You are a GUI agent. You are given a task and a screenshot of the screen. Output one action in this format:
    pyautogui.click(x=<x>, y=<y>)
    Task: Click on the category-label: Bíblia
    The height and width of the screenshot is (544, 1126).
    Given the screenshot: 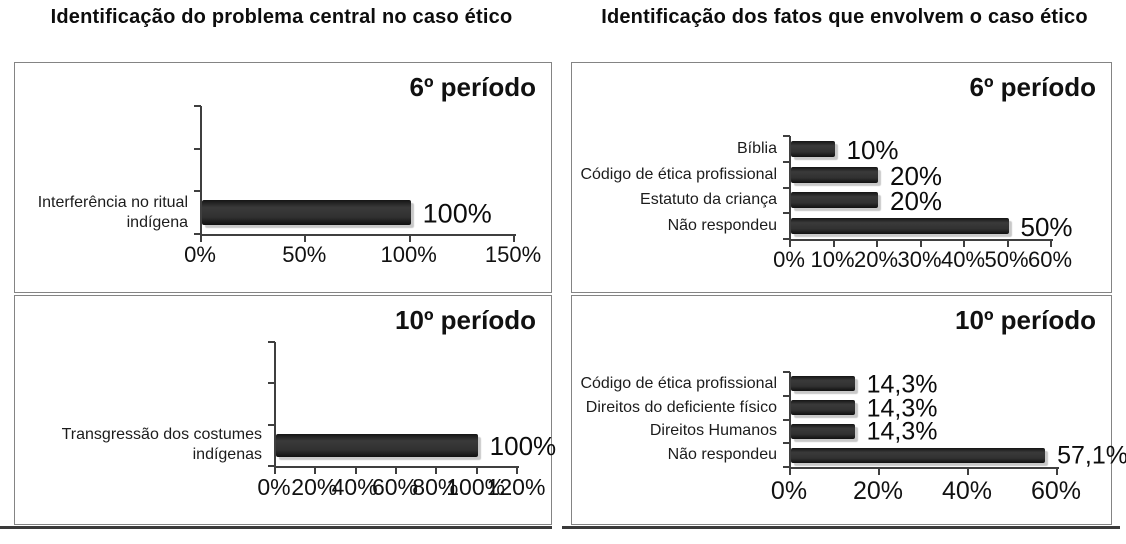 What is the action you would take?
    pyautogui.click(x=756, y=148)
    